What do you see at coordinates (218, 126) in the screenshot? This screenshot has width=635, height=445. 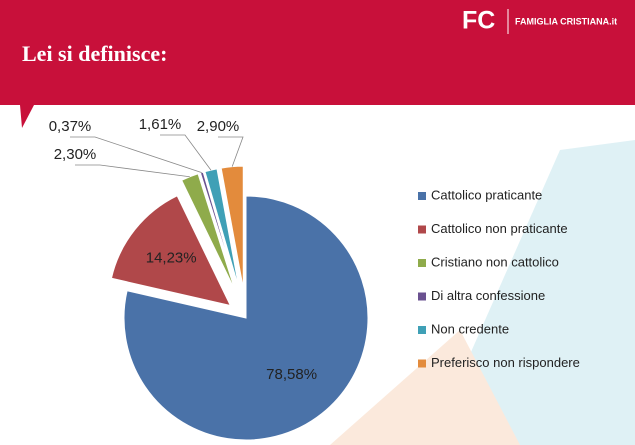 I see `data-label: 2,90%` at bounding box center [218, 126].